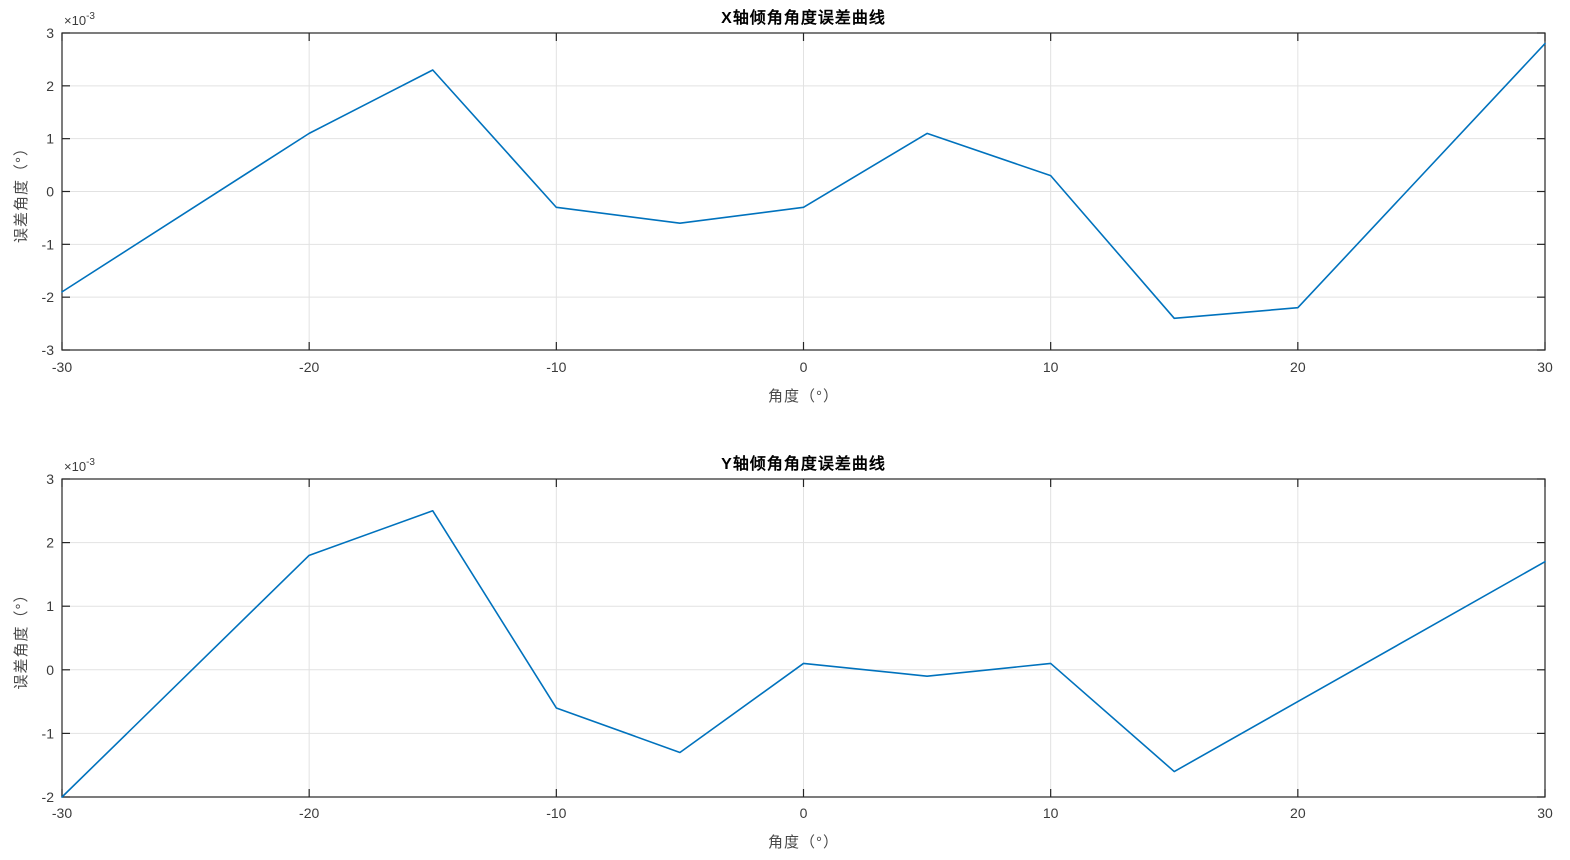 This screenshot has width=1570, height=860. Describe the element at coordinates (48, 350) in the screenshot. I see `y-tick-label: -3` at that location.